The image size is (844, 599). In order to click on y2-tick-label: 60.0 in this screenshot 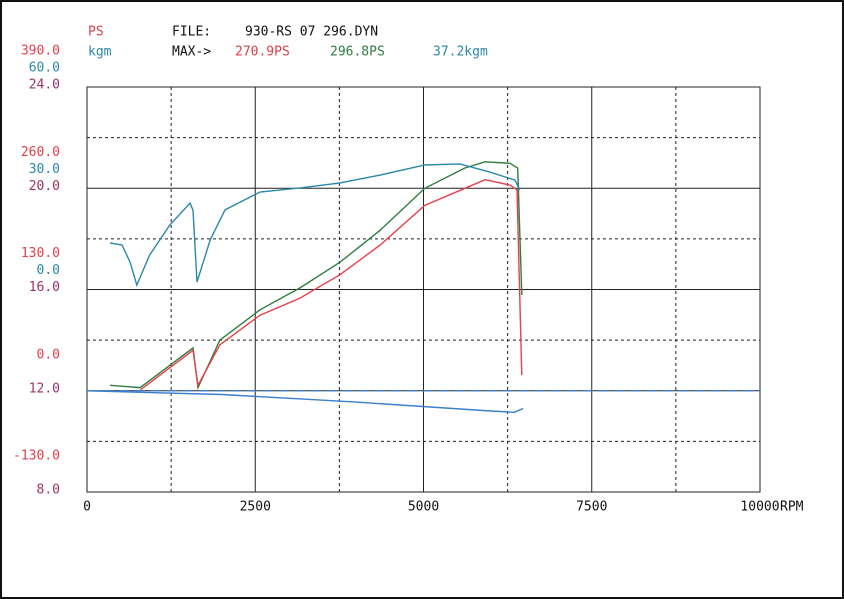, I will do `click(44, 68)`.